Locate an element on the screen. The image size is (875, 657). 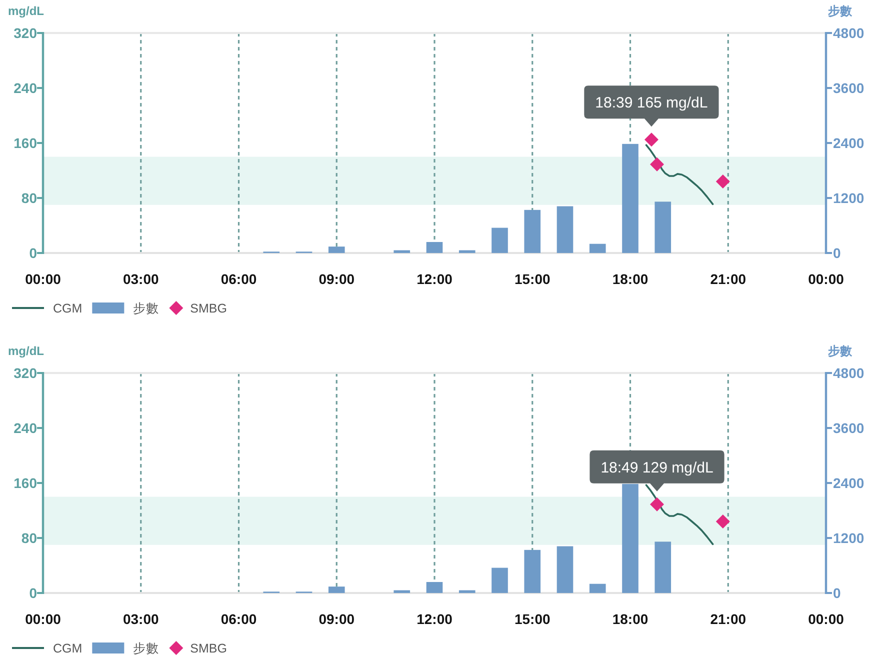
annotation: 18:39 165 mg/dL is located at coordinates (651, 103).